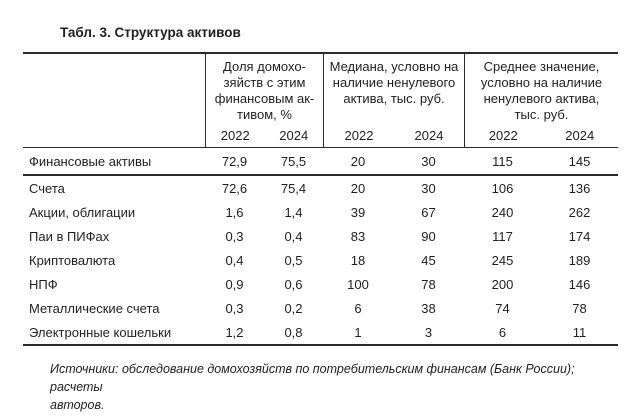 The image size is (640, 416). I want to click on table-row-crypto: Криптовалюта 0,4 0,5 18 45 245 189, so click(320, 260).